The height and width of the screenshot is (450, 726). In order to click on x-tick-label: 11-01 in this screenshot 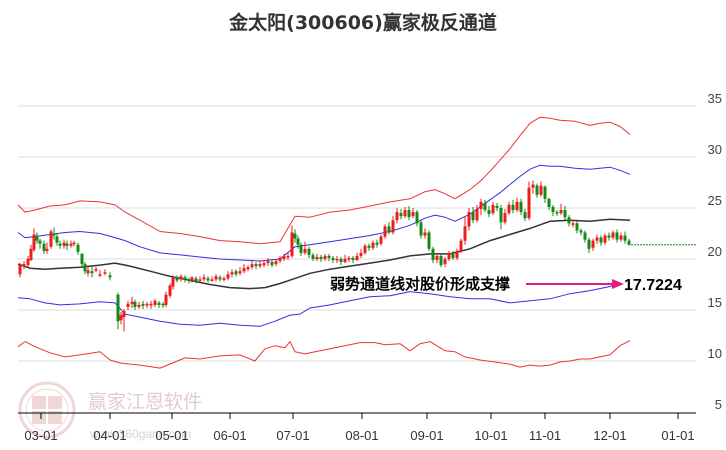, I will do `click(545, 435)`.